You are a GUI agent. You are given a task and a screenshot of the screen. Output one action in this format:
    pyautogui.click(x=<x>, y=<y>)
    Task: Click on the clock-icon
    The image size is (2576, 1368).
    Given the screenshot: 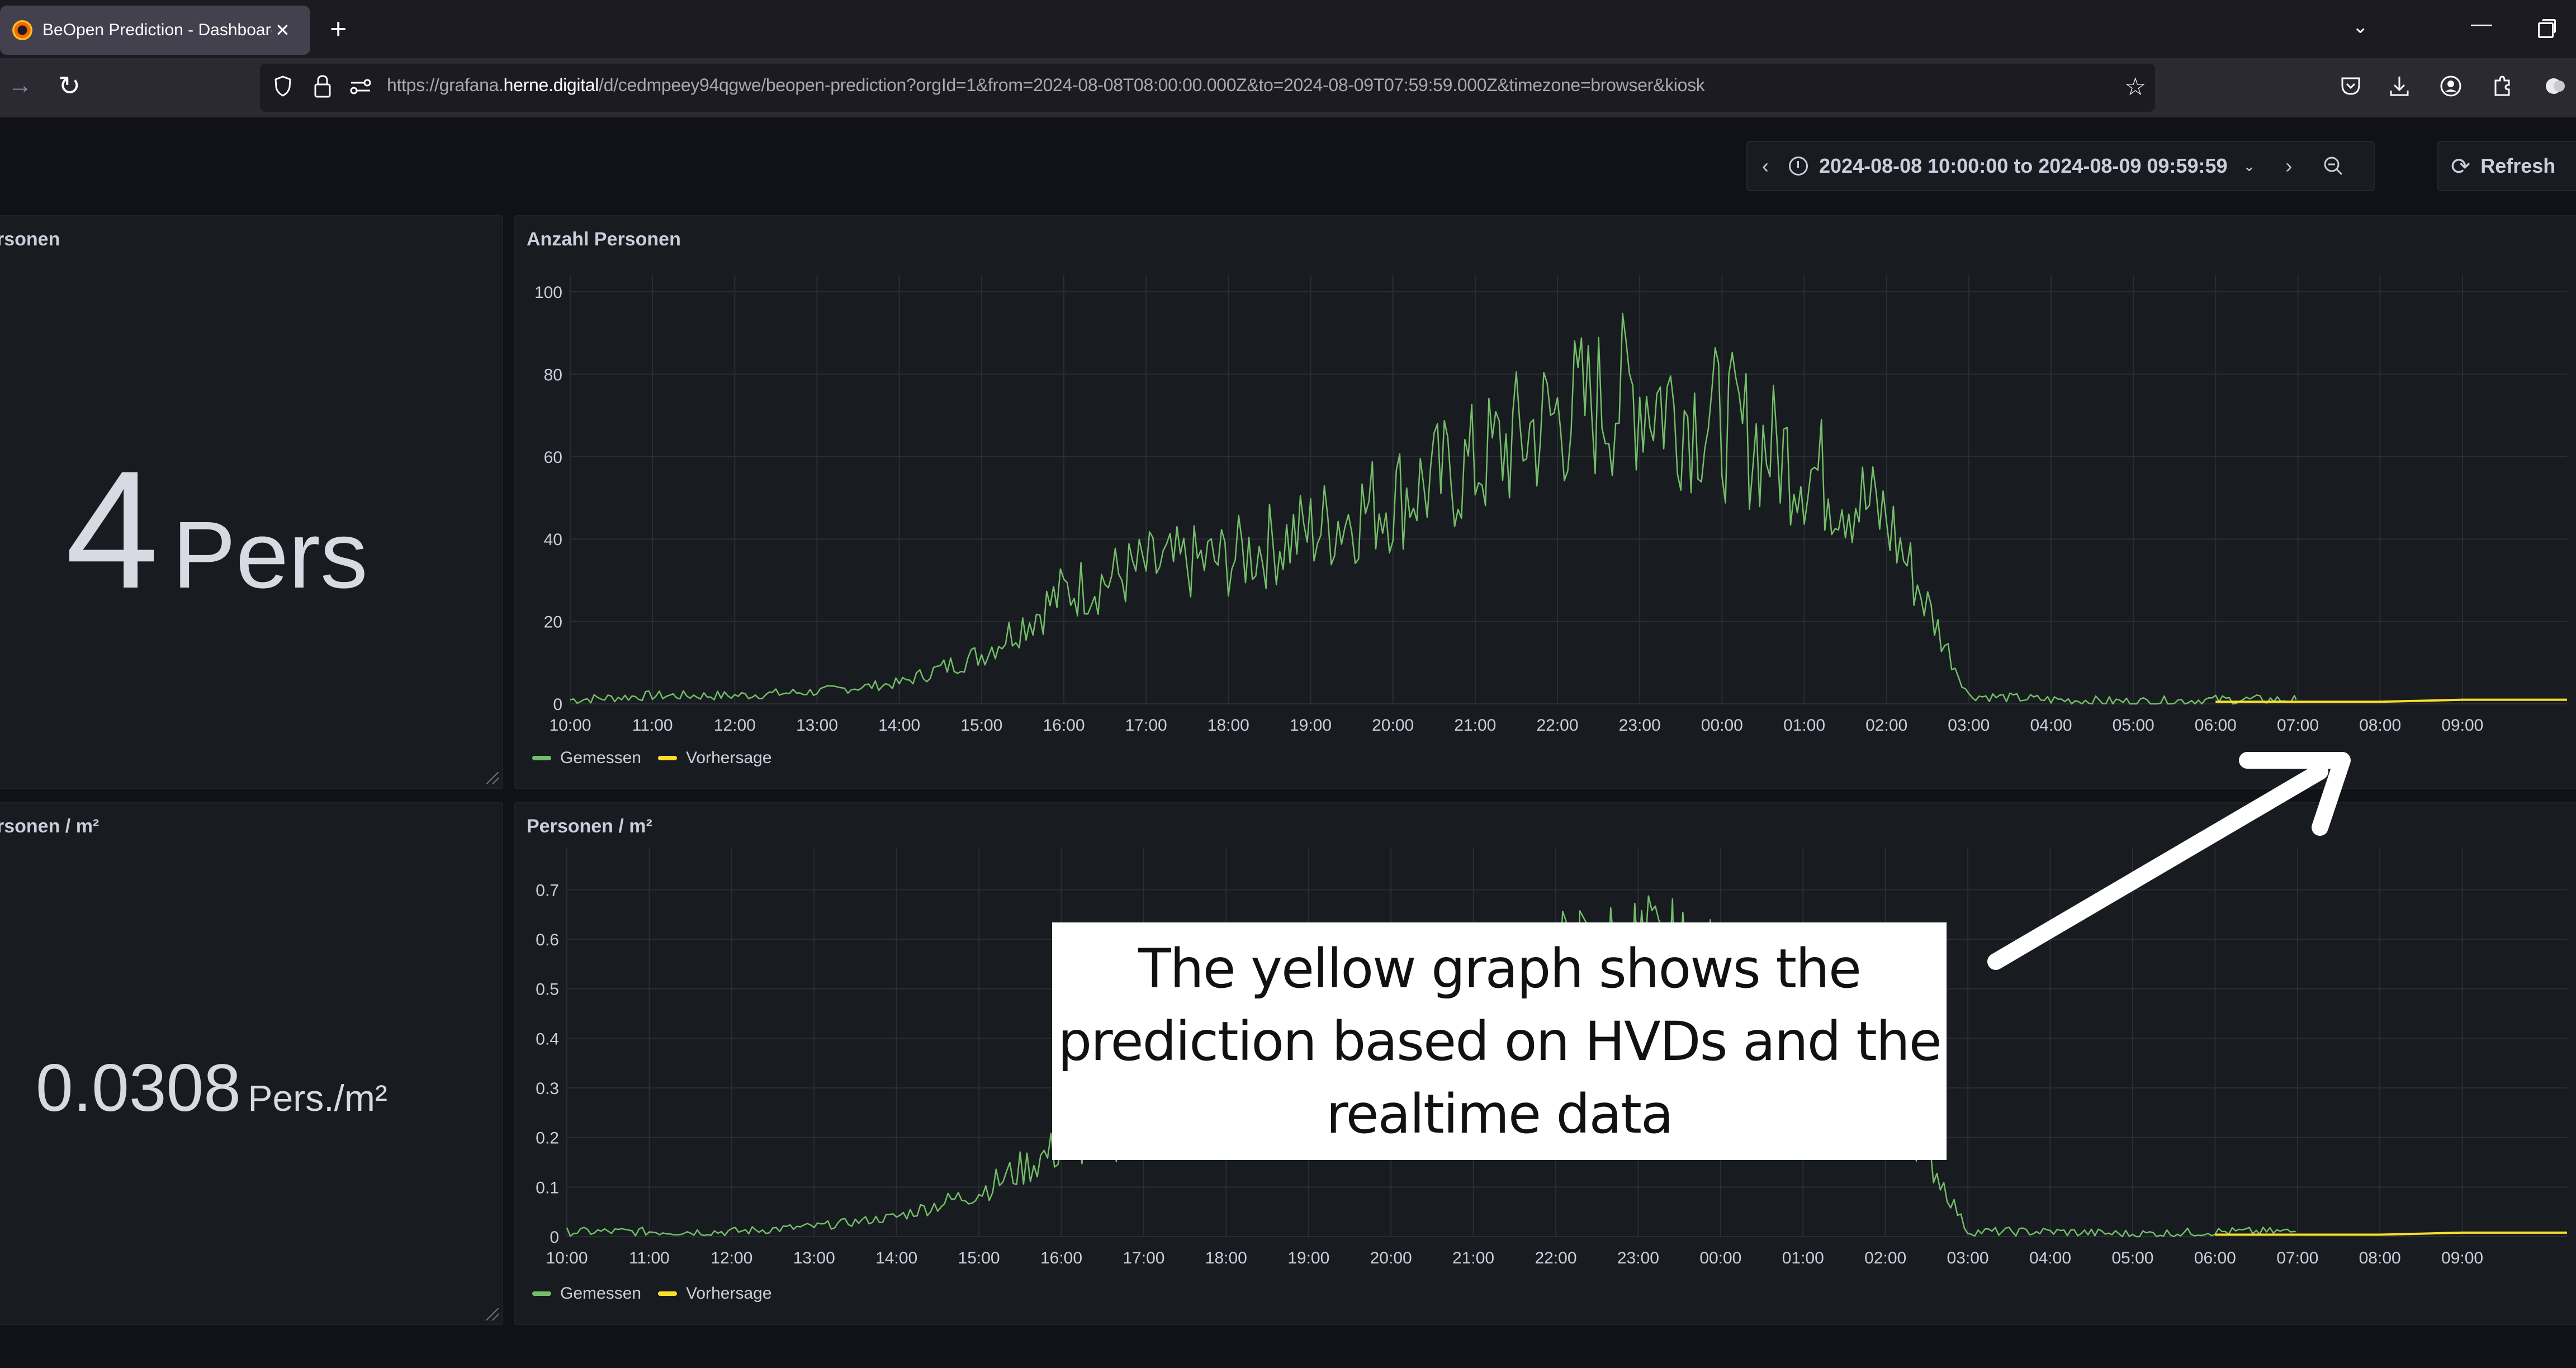 What is the action you would take?
    pyautogui.click(x=1798, y=166)
    